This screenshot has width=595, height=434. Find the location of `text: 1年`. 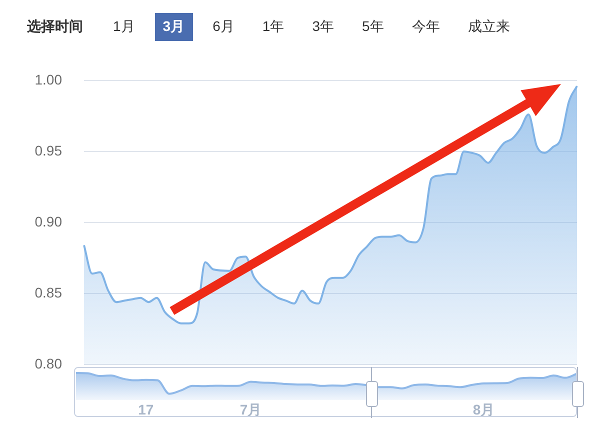

text: 1年 is located at coordinates (273, 26).